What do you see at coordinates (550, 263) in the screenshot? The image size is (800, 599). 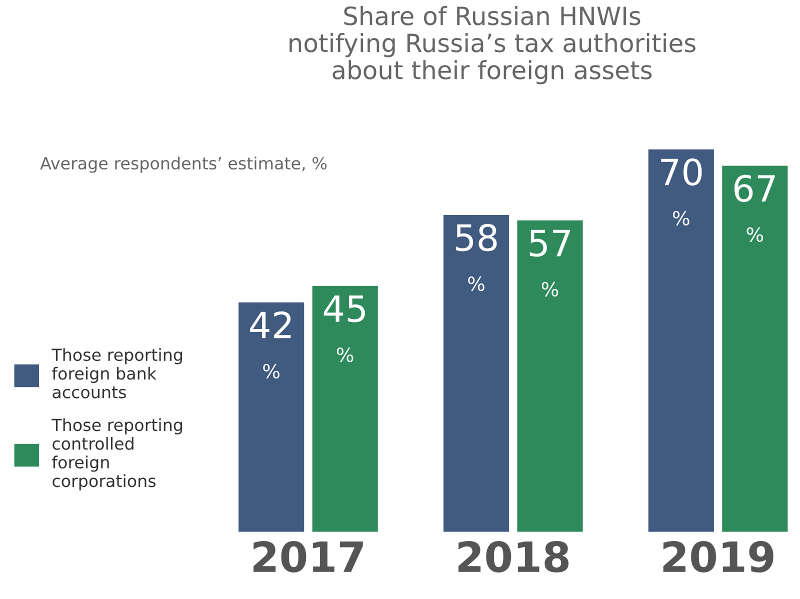 I see `data-label: 57 %` at bounding box center [550, 263].